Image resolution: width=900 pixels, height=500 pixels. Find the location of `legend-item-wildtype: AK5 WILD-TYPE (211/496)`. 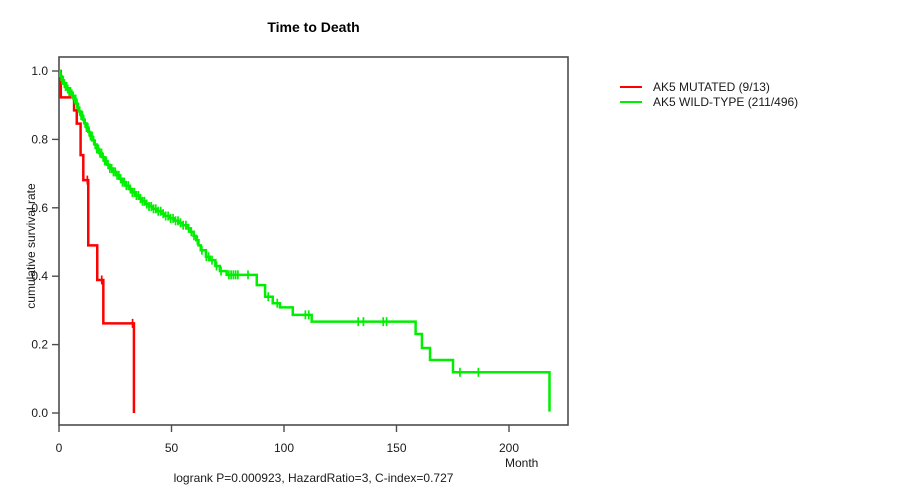

legend-item-wildtype: AK5 WILD-TYPE (211/496) is located at coordinates (709, 101).